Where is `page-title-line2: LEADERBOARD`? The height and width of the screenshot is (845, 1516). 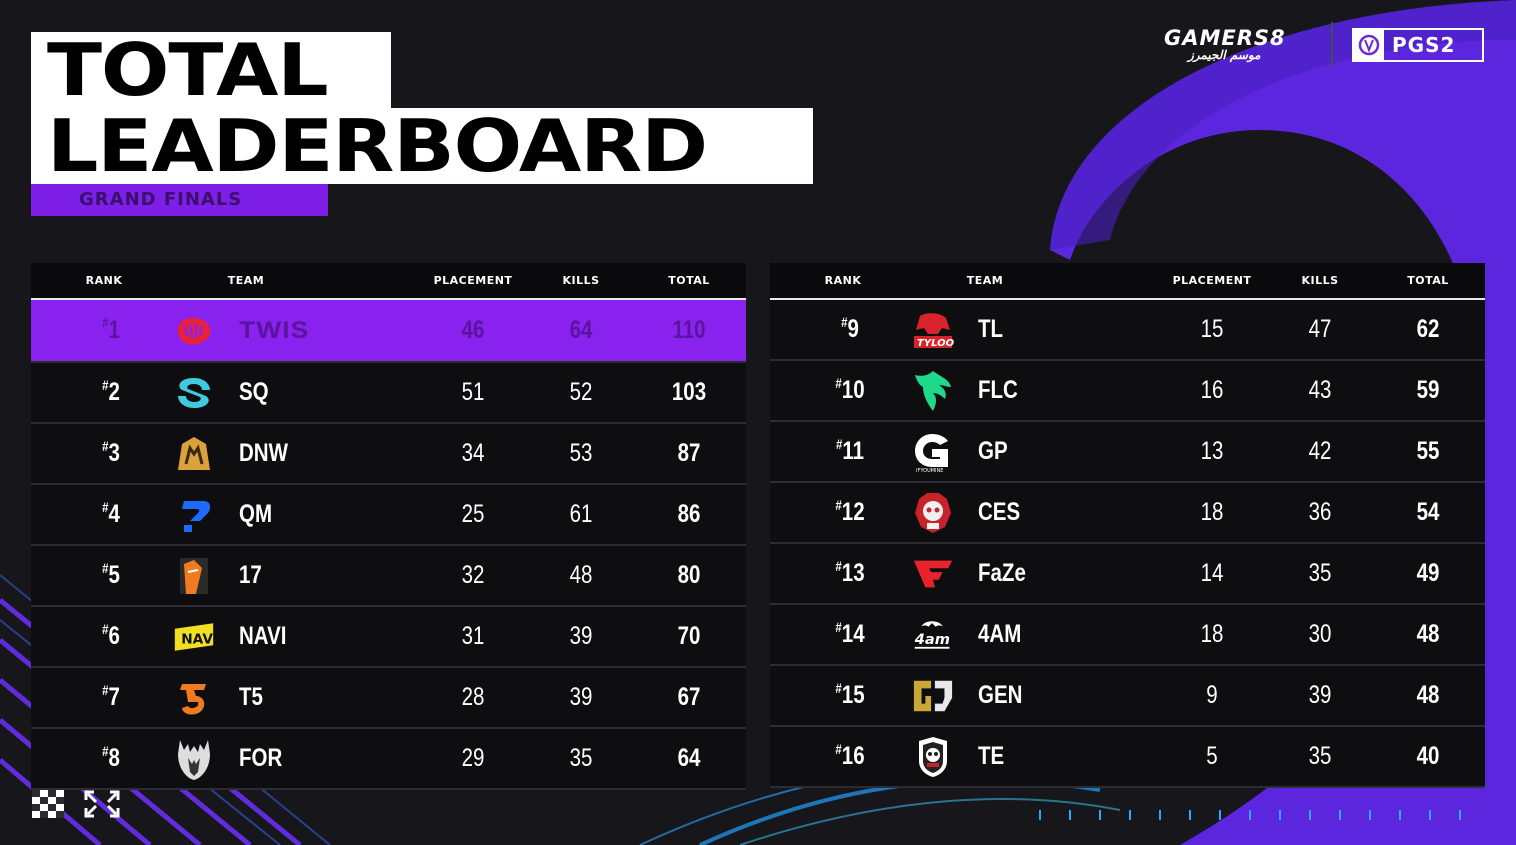
page-title-line2: LEADERBOARD is located at coordinates (377, 146).